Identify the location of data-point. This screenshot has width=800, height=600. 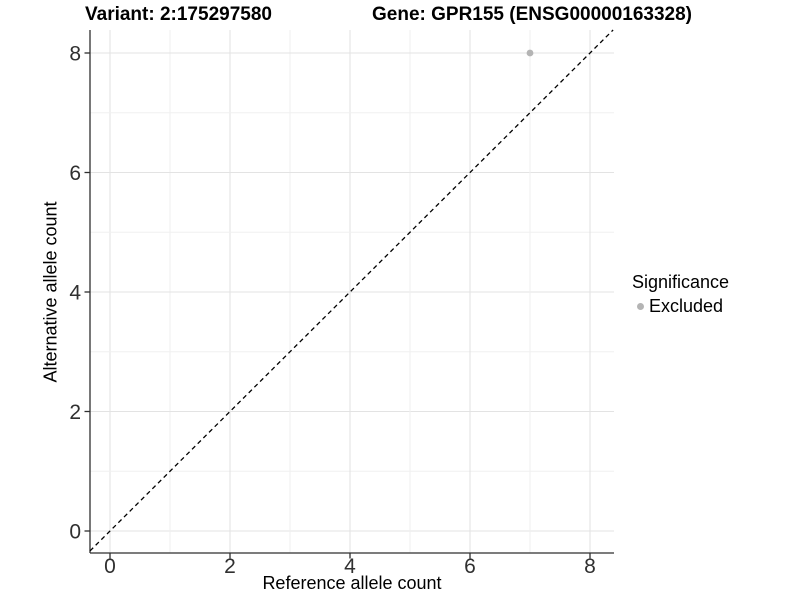
(530, 53).